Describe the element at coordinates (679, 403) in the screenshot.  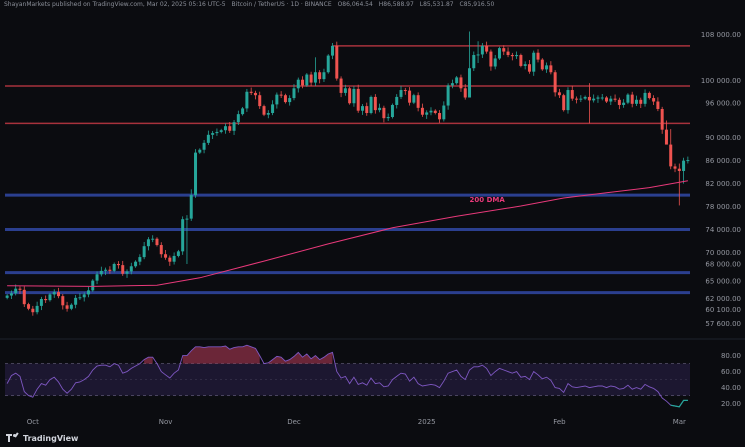
I see `rsi-oversold-segment` at that location.